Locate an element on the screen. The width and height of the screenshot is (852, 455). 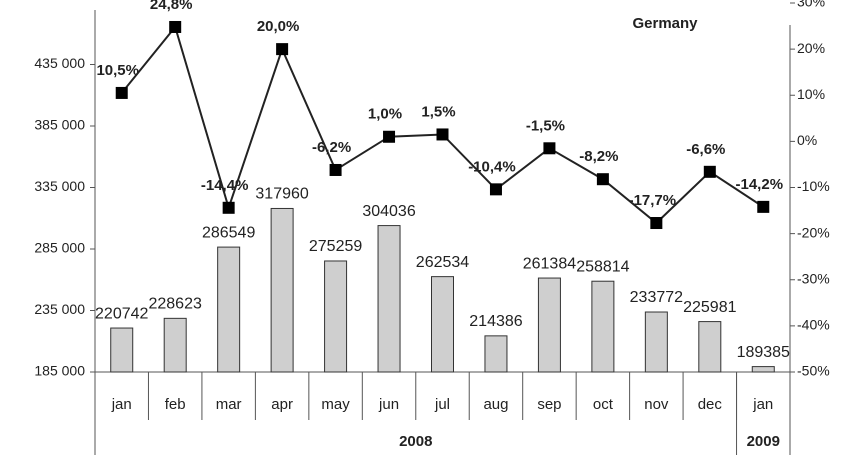
bar-value-label: 233772 is located at coordinates (656, 297).